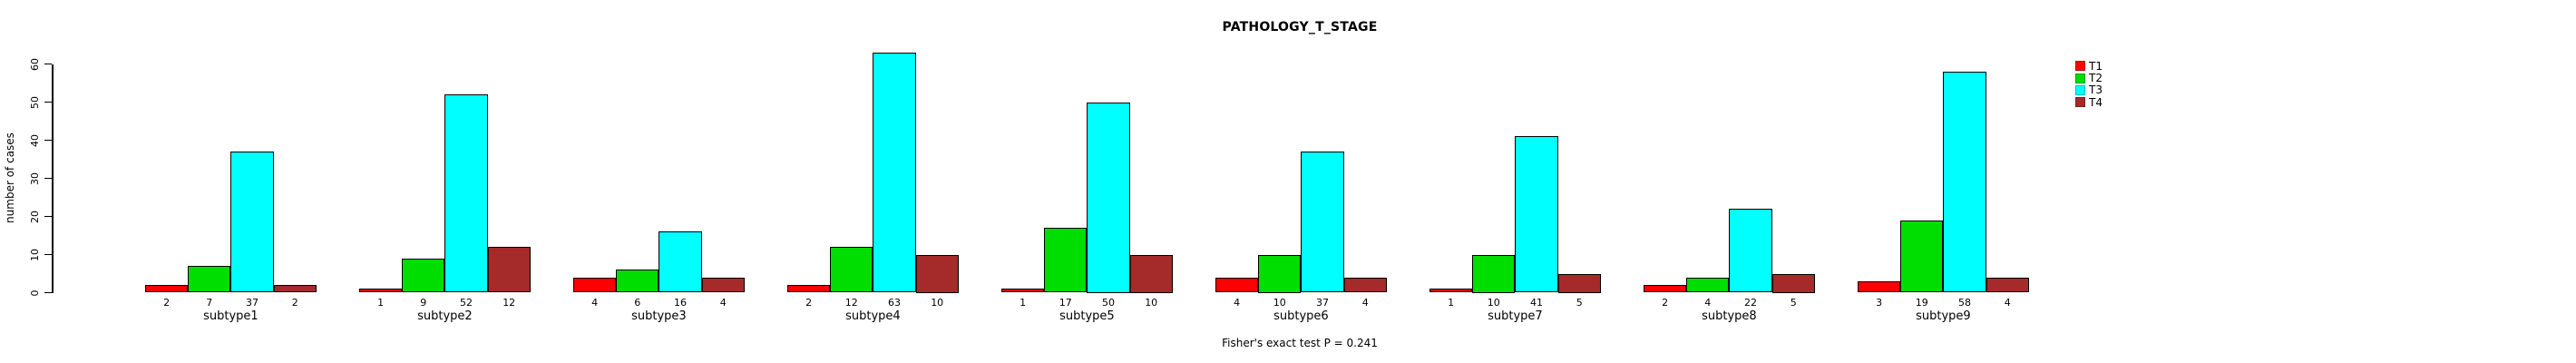  Describe the element at coordinates (1023, 291) in the screenshot. I see `bar-T1-subtype5` at that location.